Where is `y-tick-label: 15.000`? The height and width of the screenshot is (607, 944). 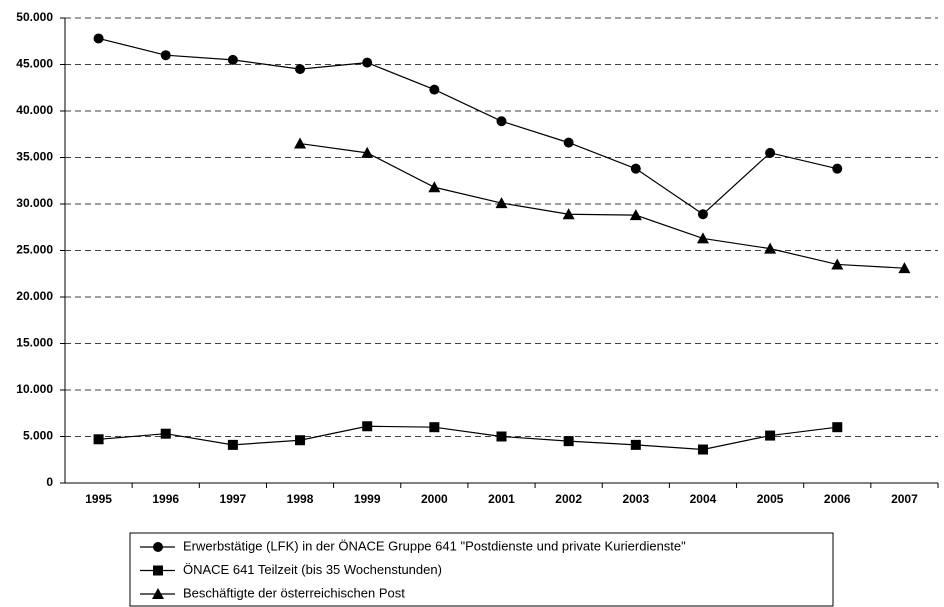 y-tick-label: 15.000 is located at coordinates (34, 343).